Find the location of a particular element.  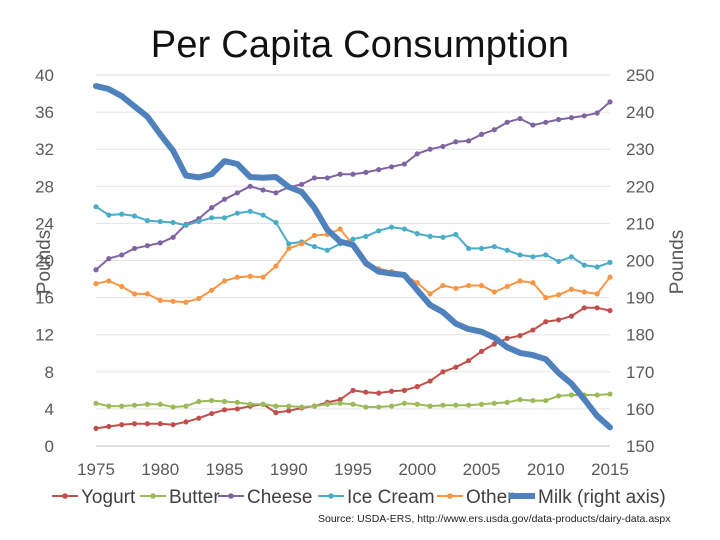

y-tick-label-right: 170 is located at coordinates (640, 372).